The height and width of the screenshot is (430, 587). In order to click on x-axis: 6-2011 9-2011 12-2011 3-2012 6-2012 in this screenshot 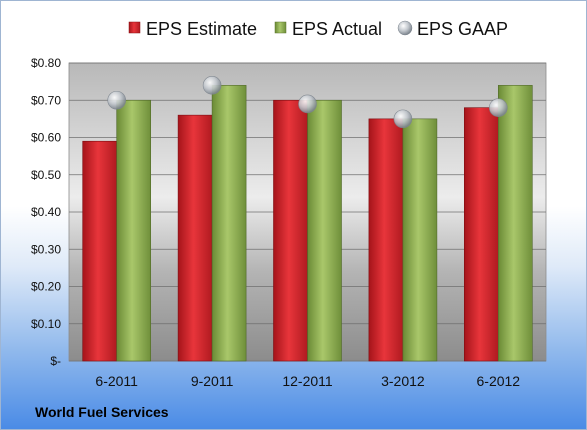, I will do `click(307, 381)`.